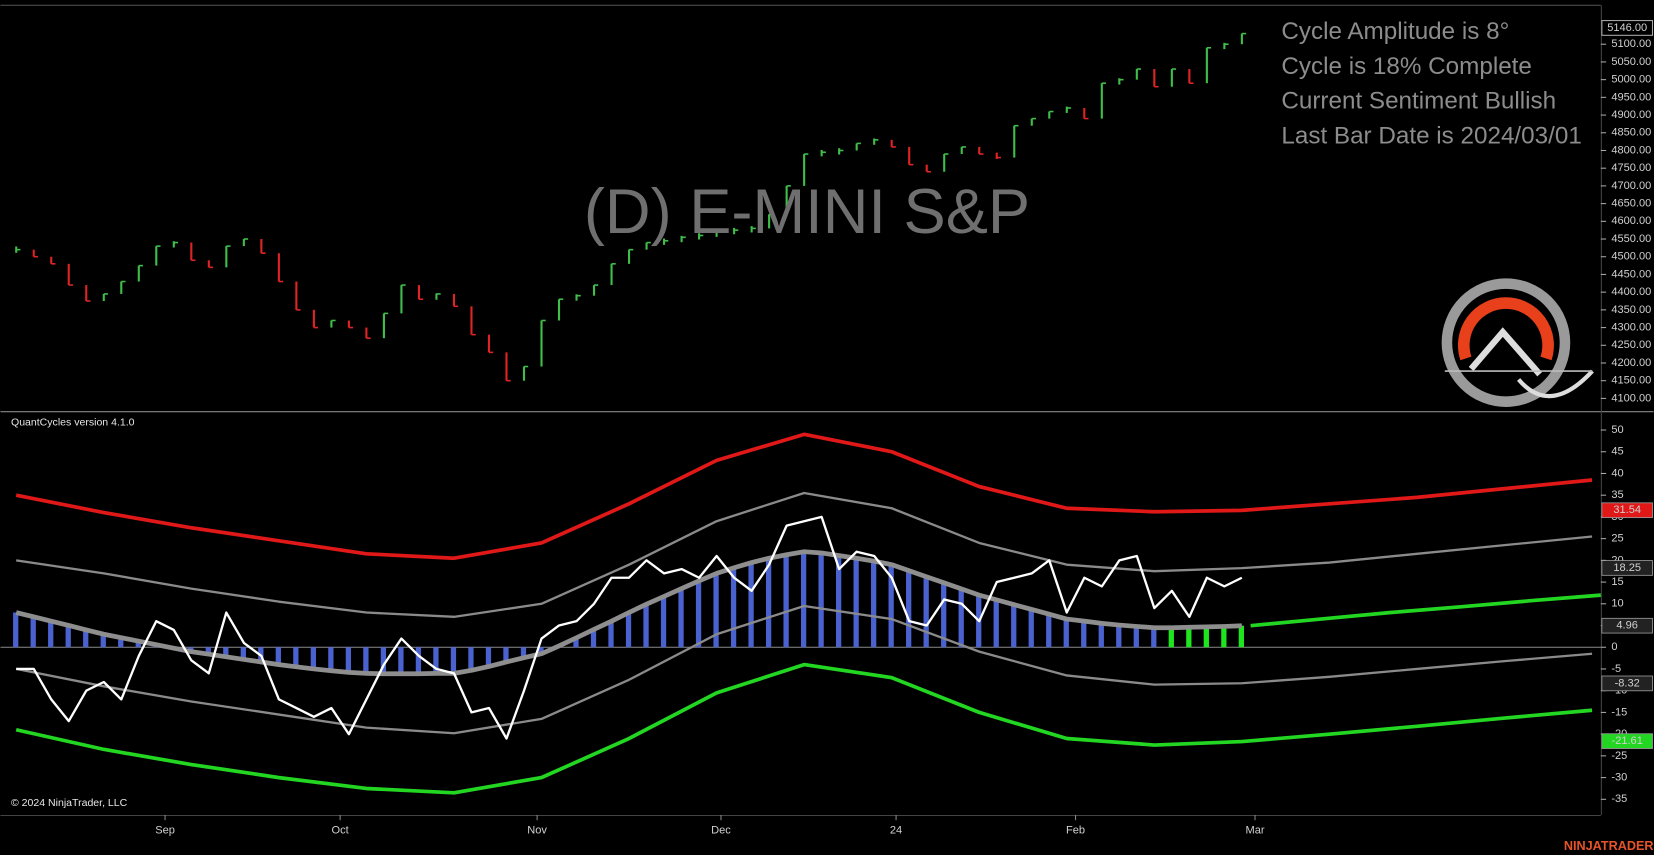 The width and height of the screenshot is (1654, 855). I want to click on x-tick-label: Nov, so click(537, 831).